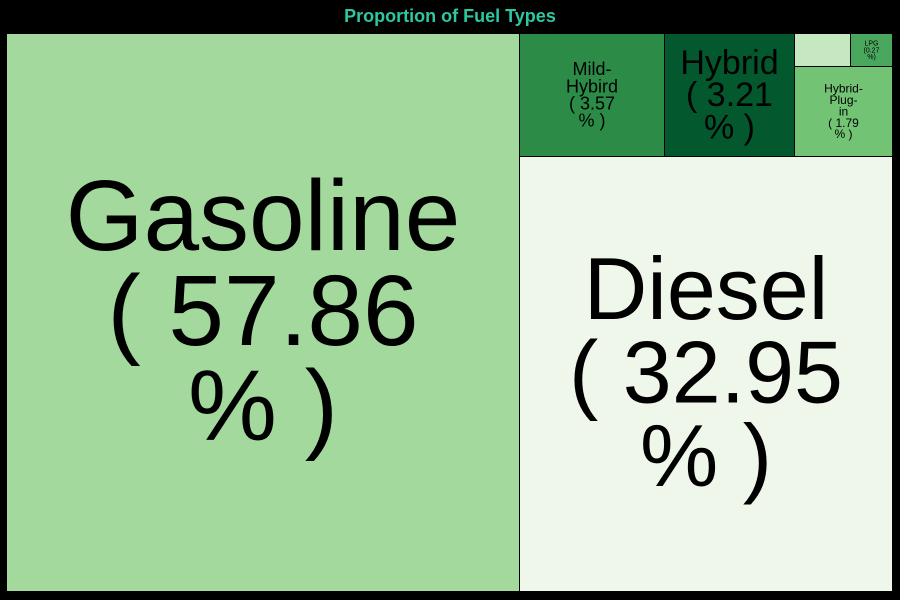 The height and width of the screenshot is (600, 900). I want to click on tile-label-line: (0.27, so click(872, 50).